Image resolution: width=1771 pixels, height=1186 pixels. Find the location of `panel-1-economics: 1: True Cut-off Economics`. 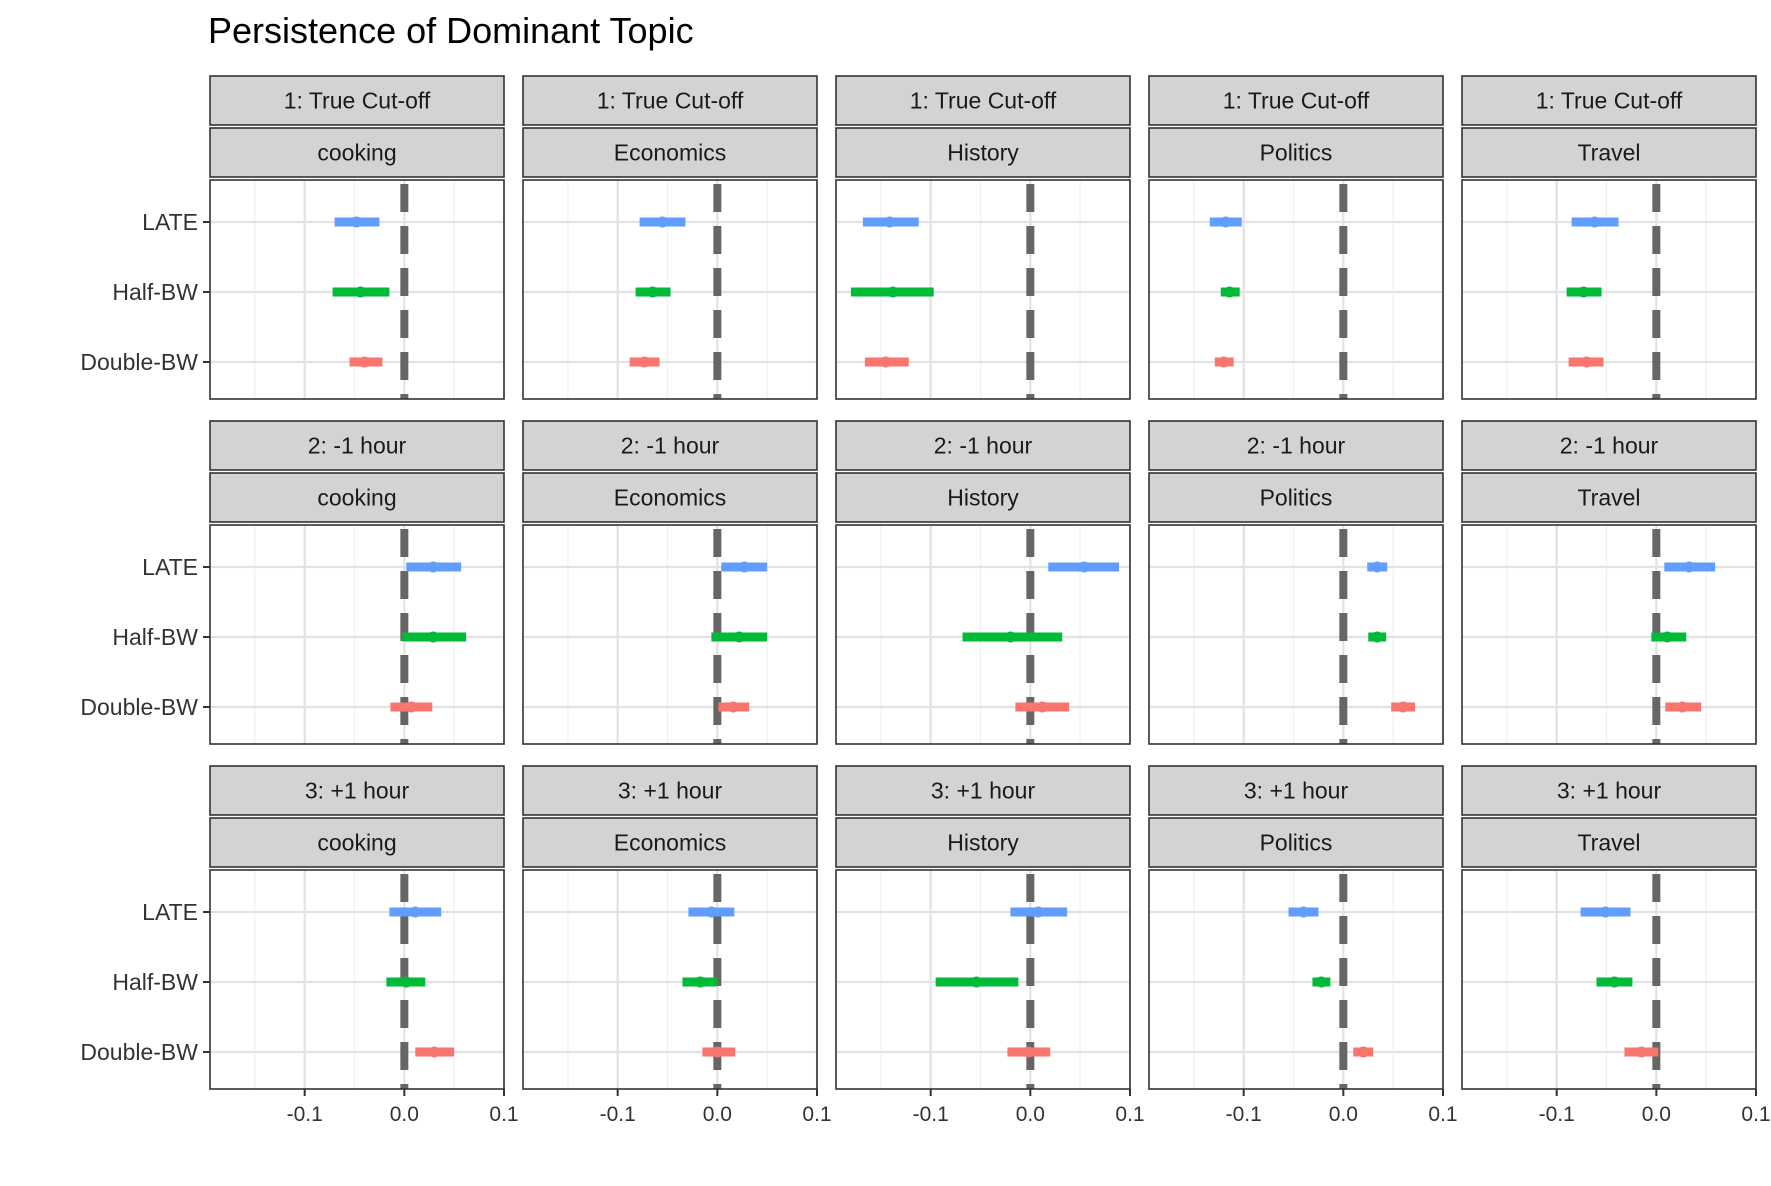

panel-1-economics: 1: True Cut-off Economics is located at coordinates (670, 237).